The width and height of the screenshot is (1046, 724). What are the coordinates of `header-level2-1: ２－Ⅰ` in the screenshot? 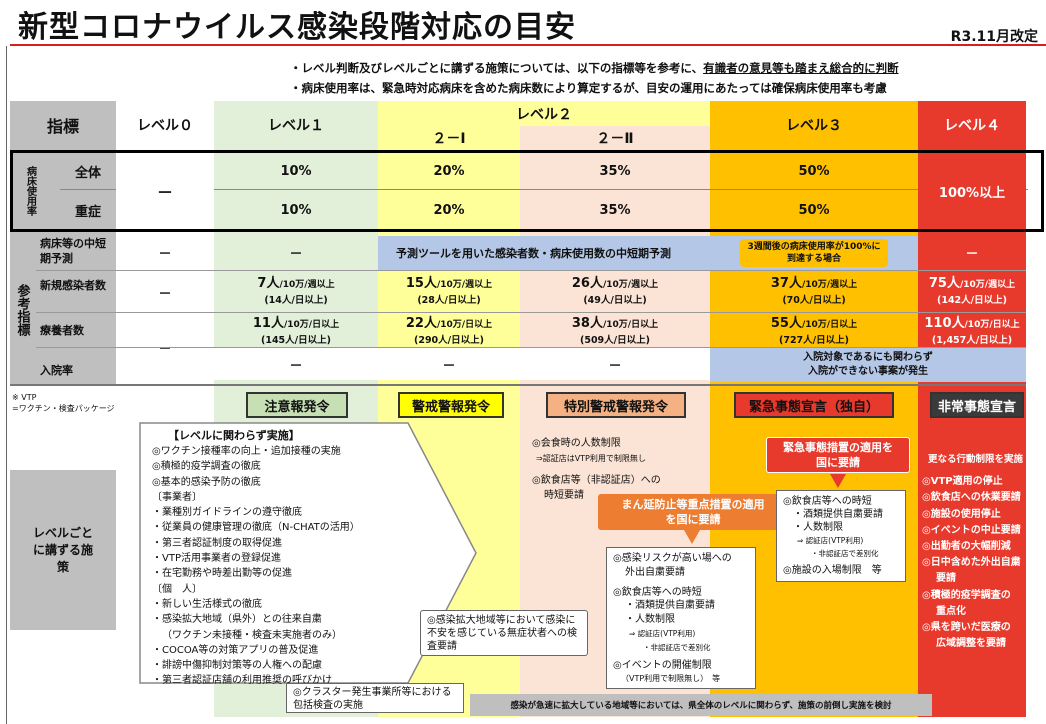 It's located at (449, 138).